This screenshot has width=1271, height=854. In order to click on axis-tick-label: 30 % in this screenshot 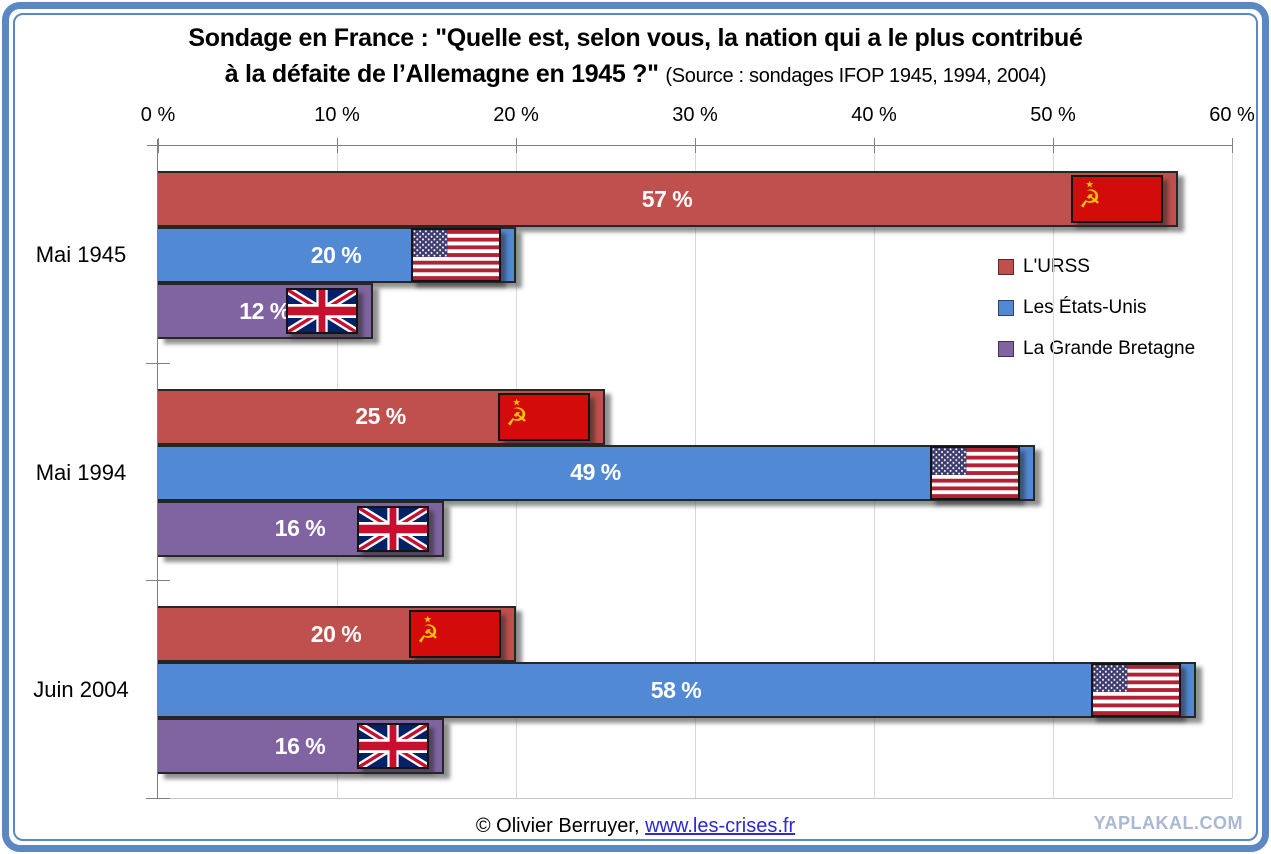, I will do `click(695, 115)`.